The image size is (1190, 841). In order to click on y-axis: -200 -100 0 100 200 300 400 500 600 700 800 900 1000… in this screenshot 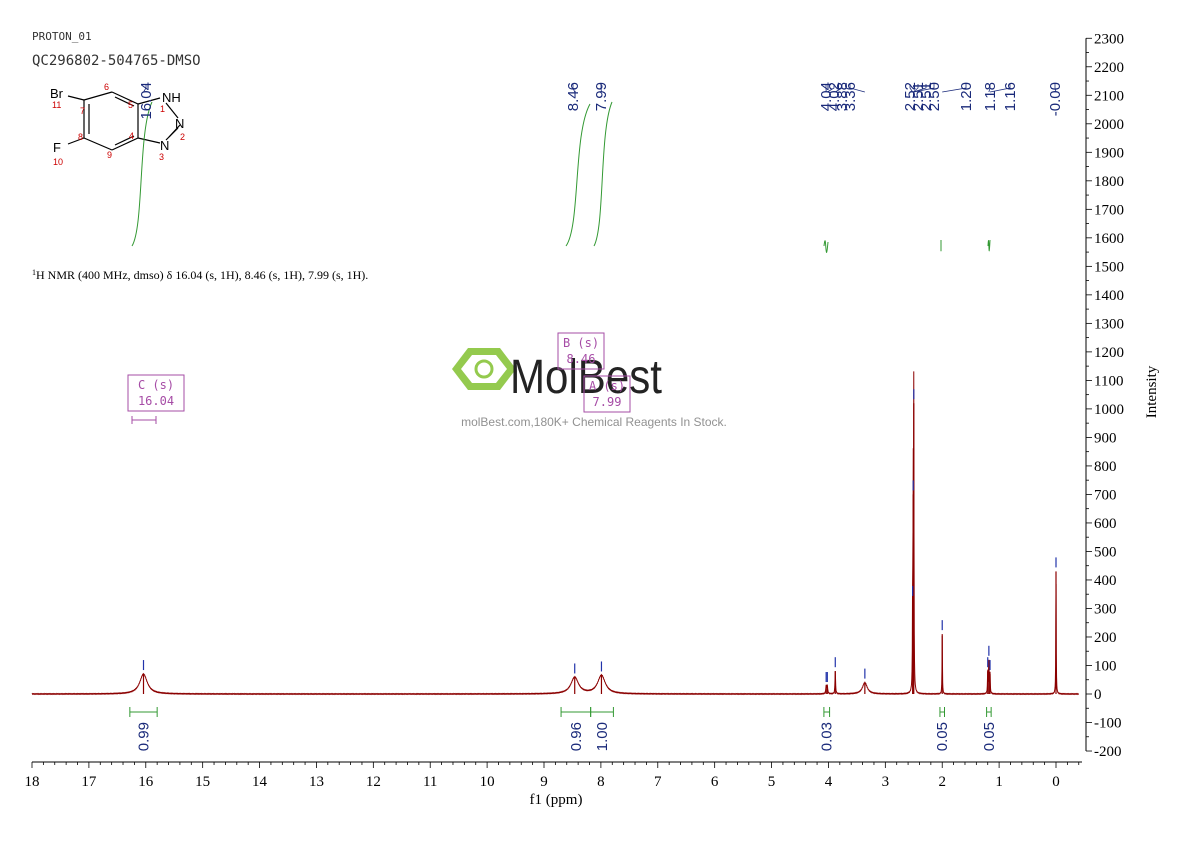, I will do `click(1104, 395)`.